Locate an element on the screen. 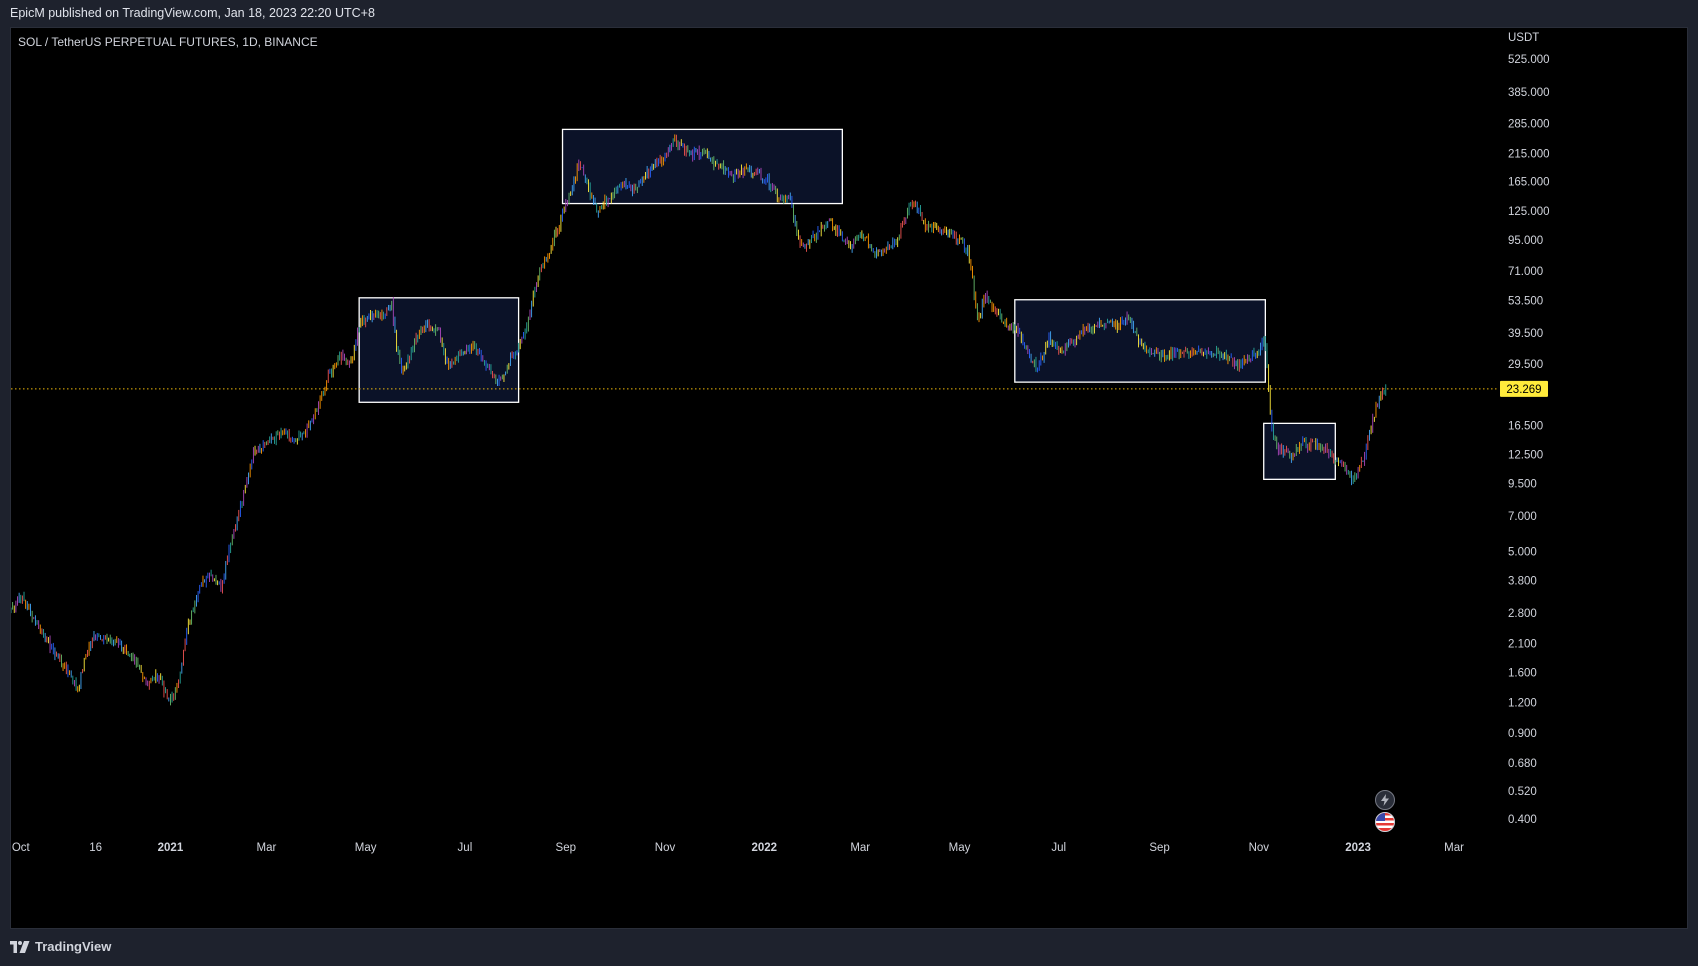 The height and width of the screenshot is (966, 1698). time-axis-label: Oct is located at coordinates (21, 848).